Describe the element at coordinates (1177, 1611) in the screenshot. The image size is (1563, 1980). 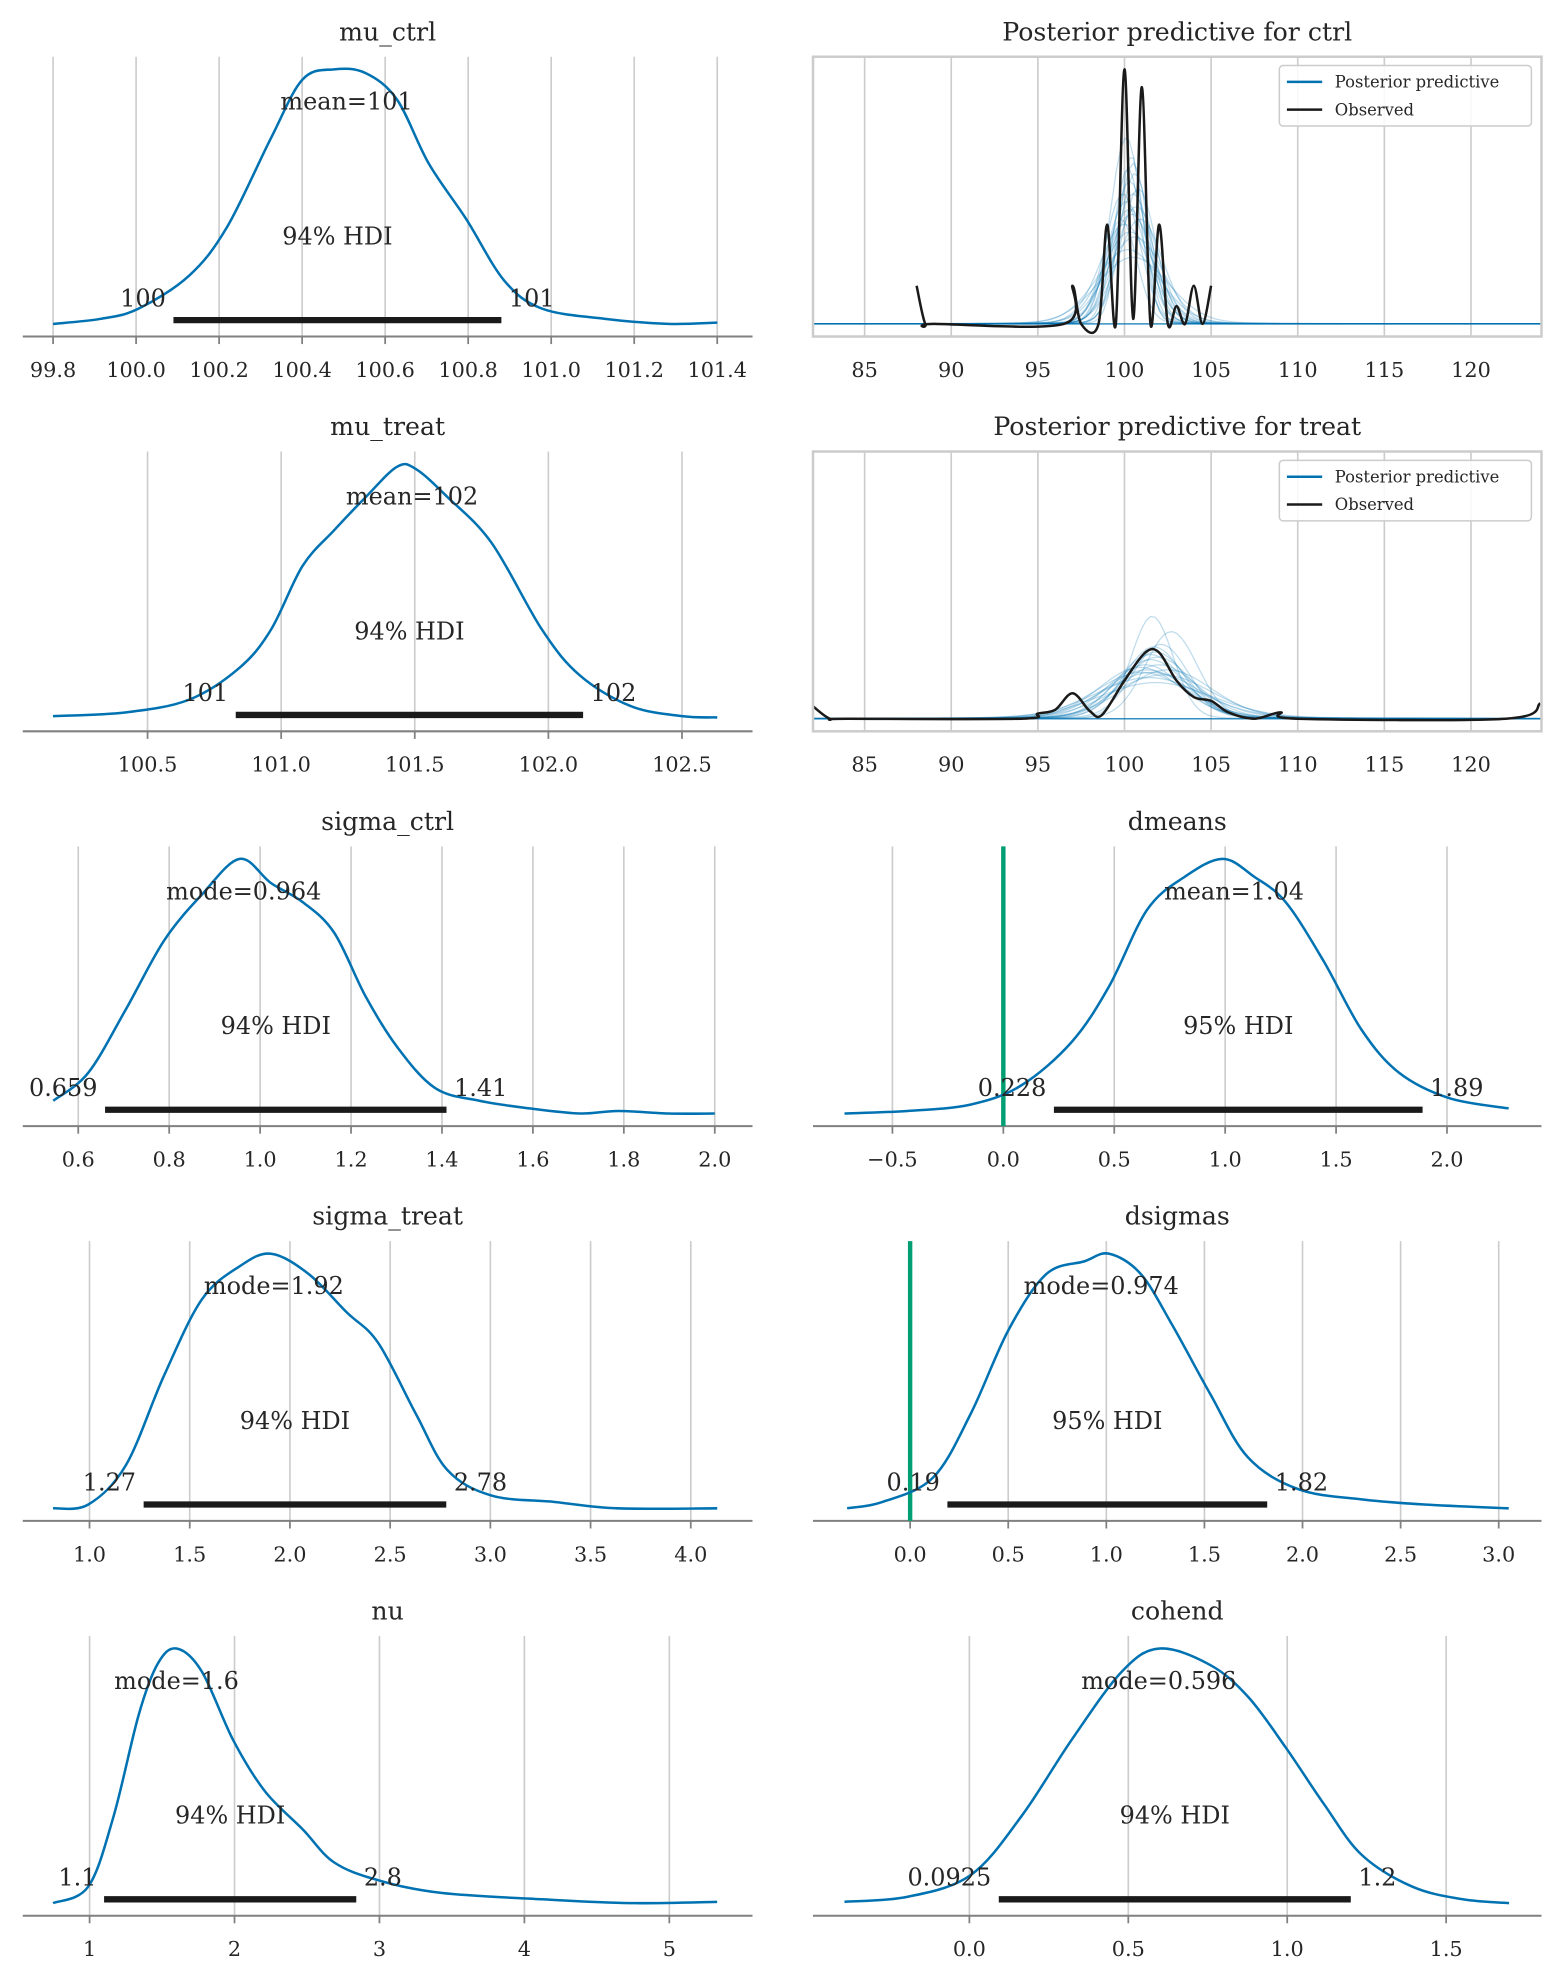
I see `panel-title: cohend` at that location.